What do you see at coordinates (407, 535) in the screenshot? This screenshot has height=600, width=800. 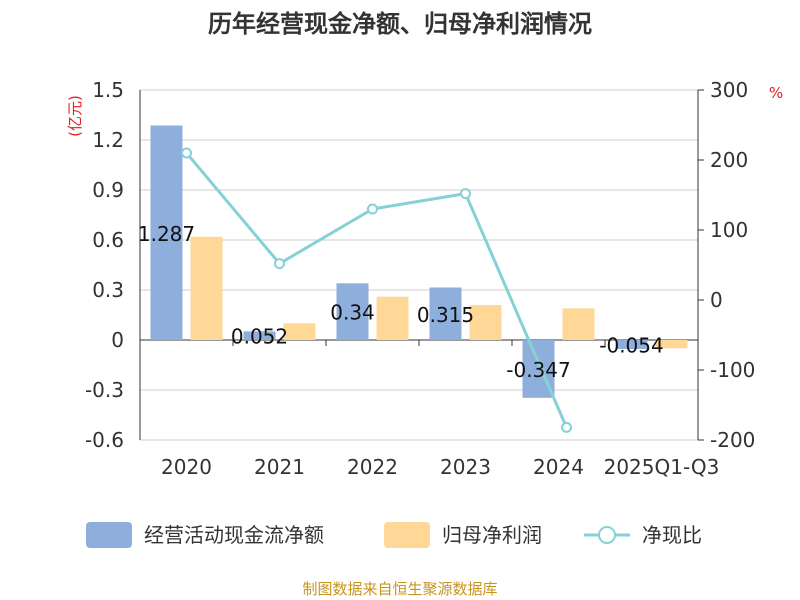 I see `legend-swatch-net-profit` at bounding box center [407, 535].